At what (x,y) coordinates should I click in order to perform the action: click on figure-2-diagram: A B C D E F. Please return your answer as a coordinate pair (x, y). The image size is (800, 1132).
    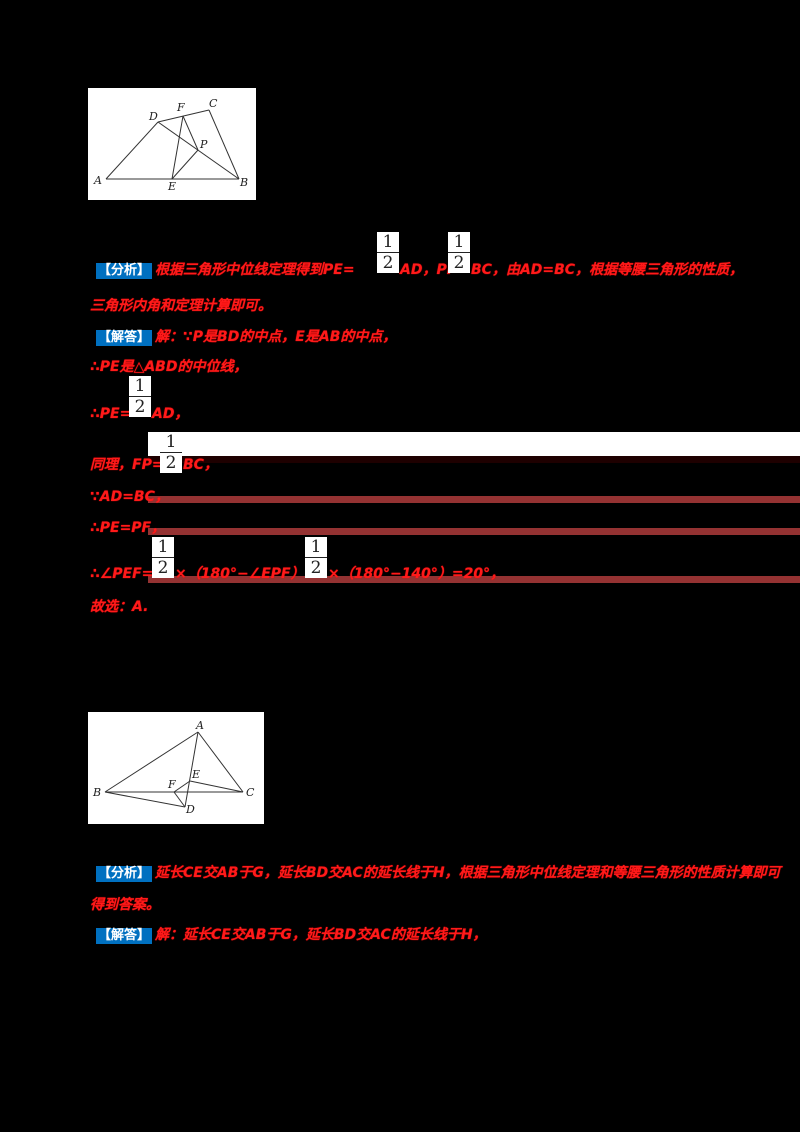
    Looking at the image, I should click on (173, 767).